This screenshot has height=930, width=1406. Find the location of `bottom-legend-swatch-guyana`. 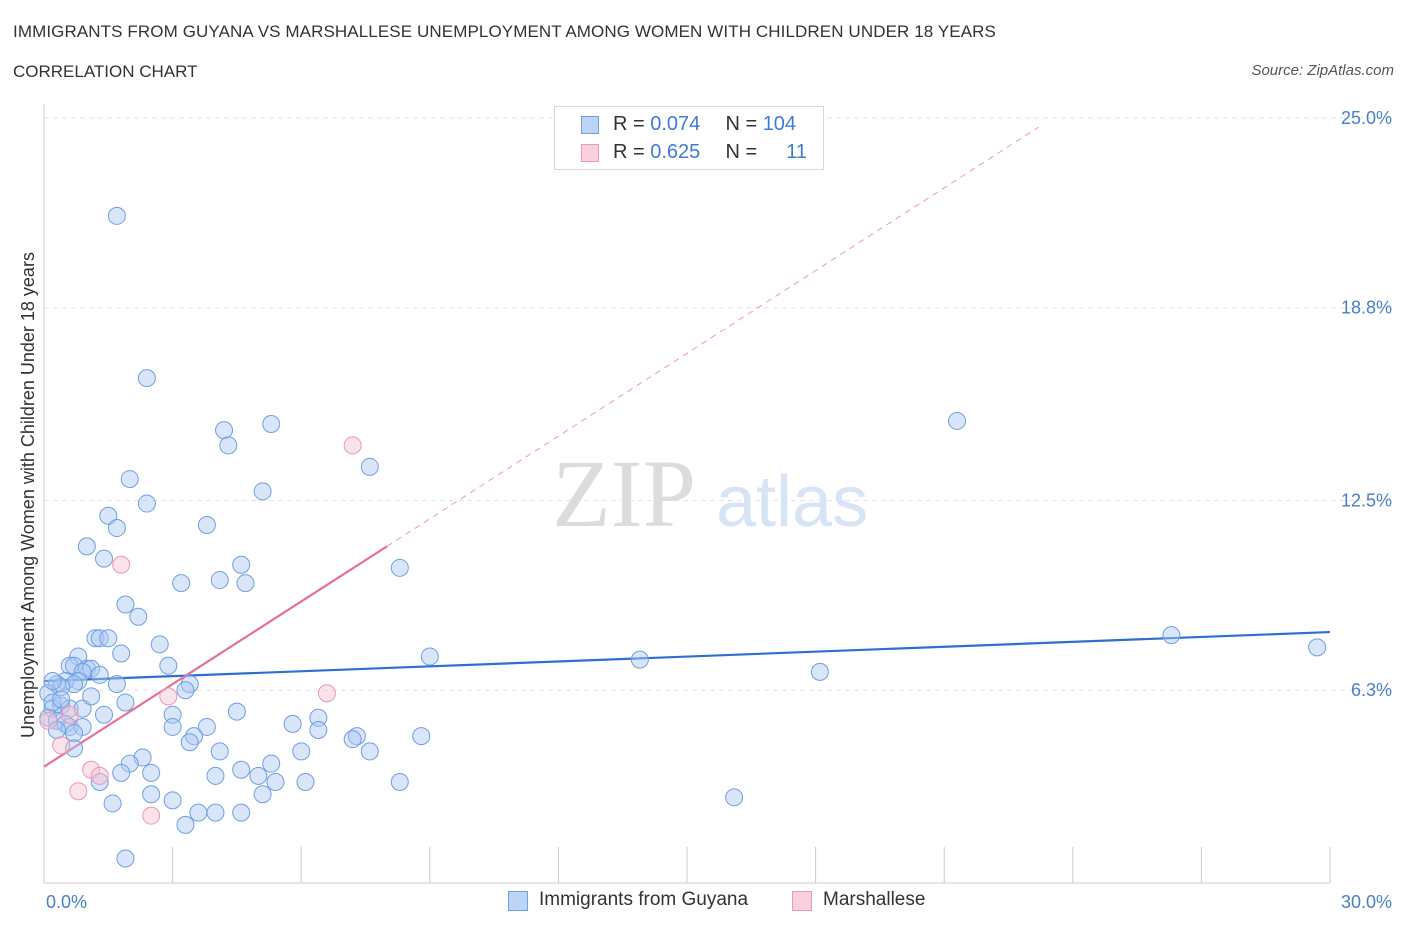

bottom-legend-swatch-guyana is located at coordinates (518, 901).